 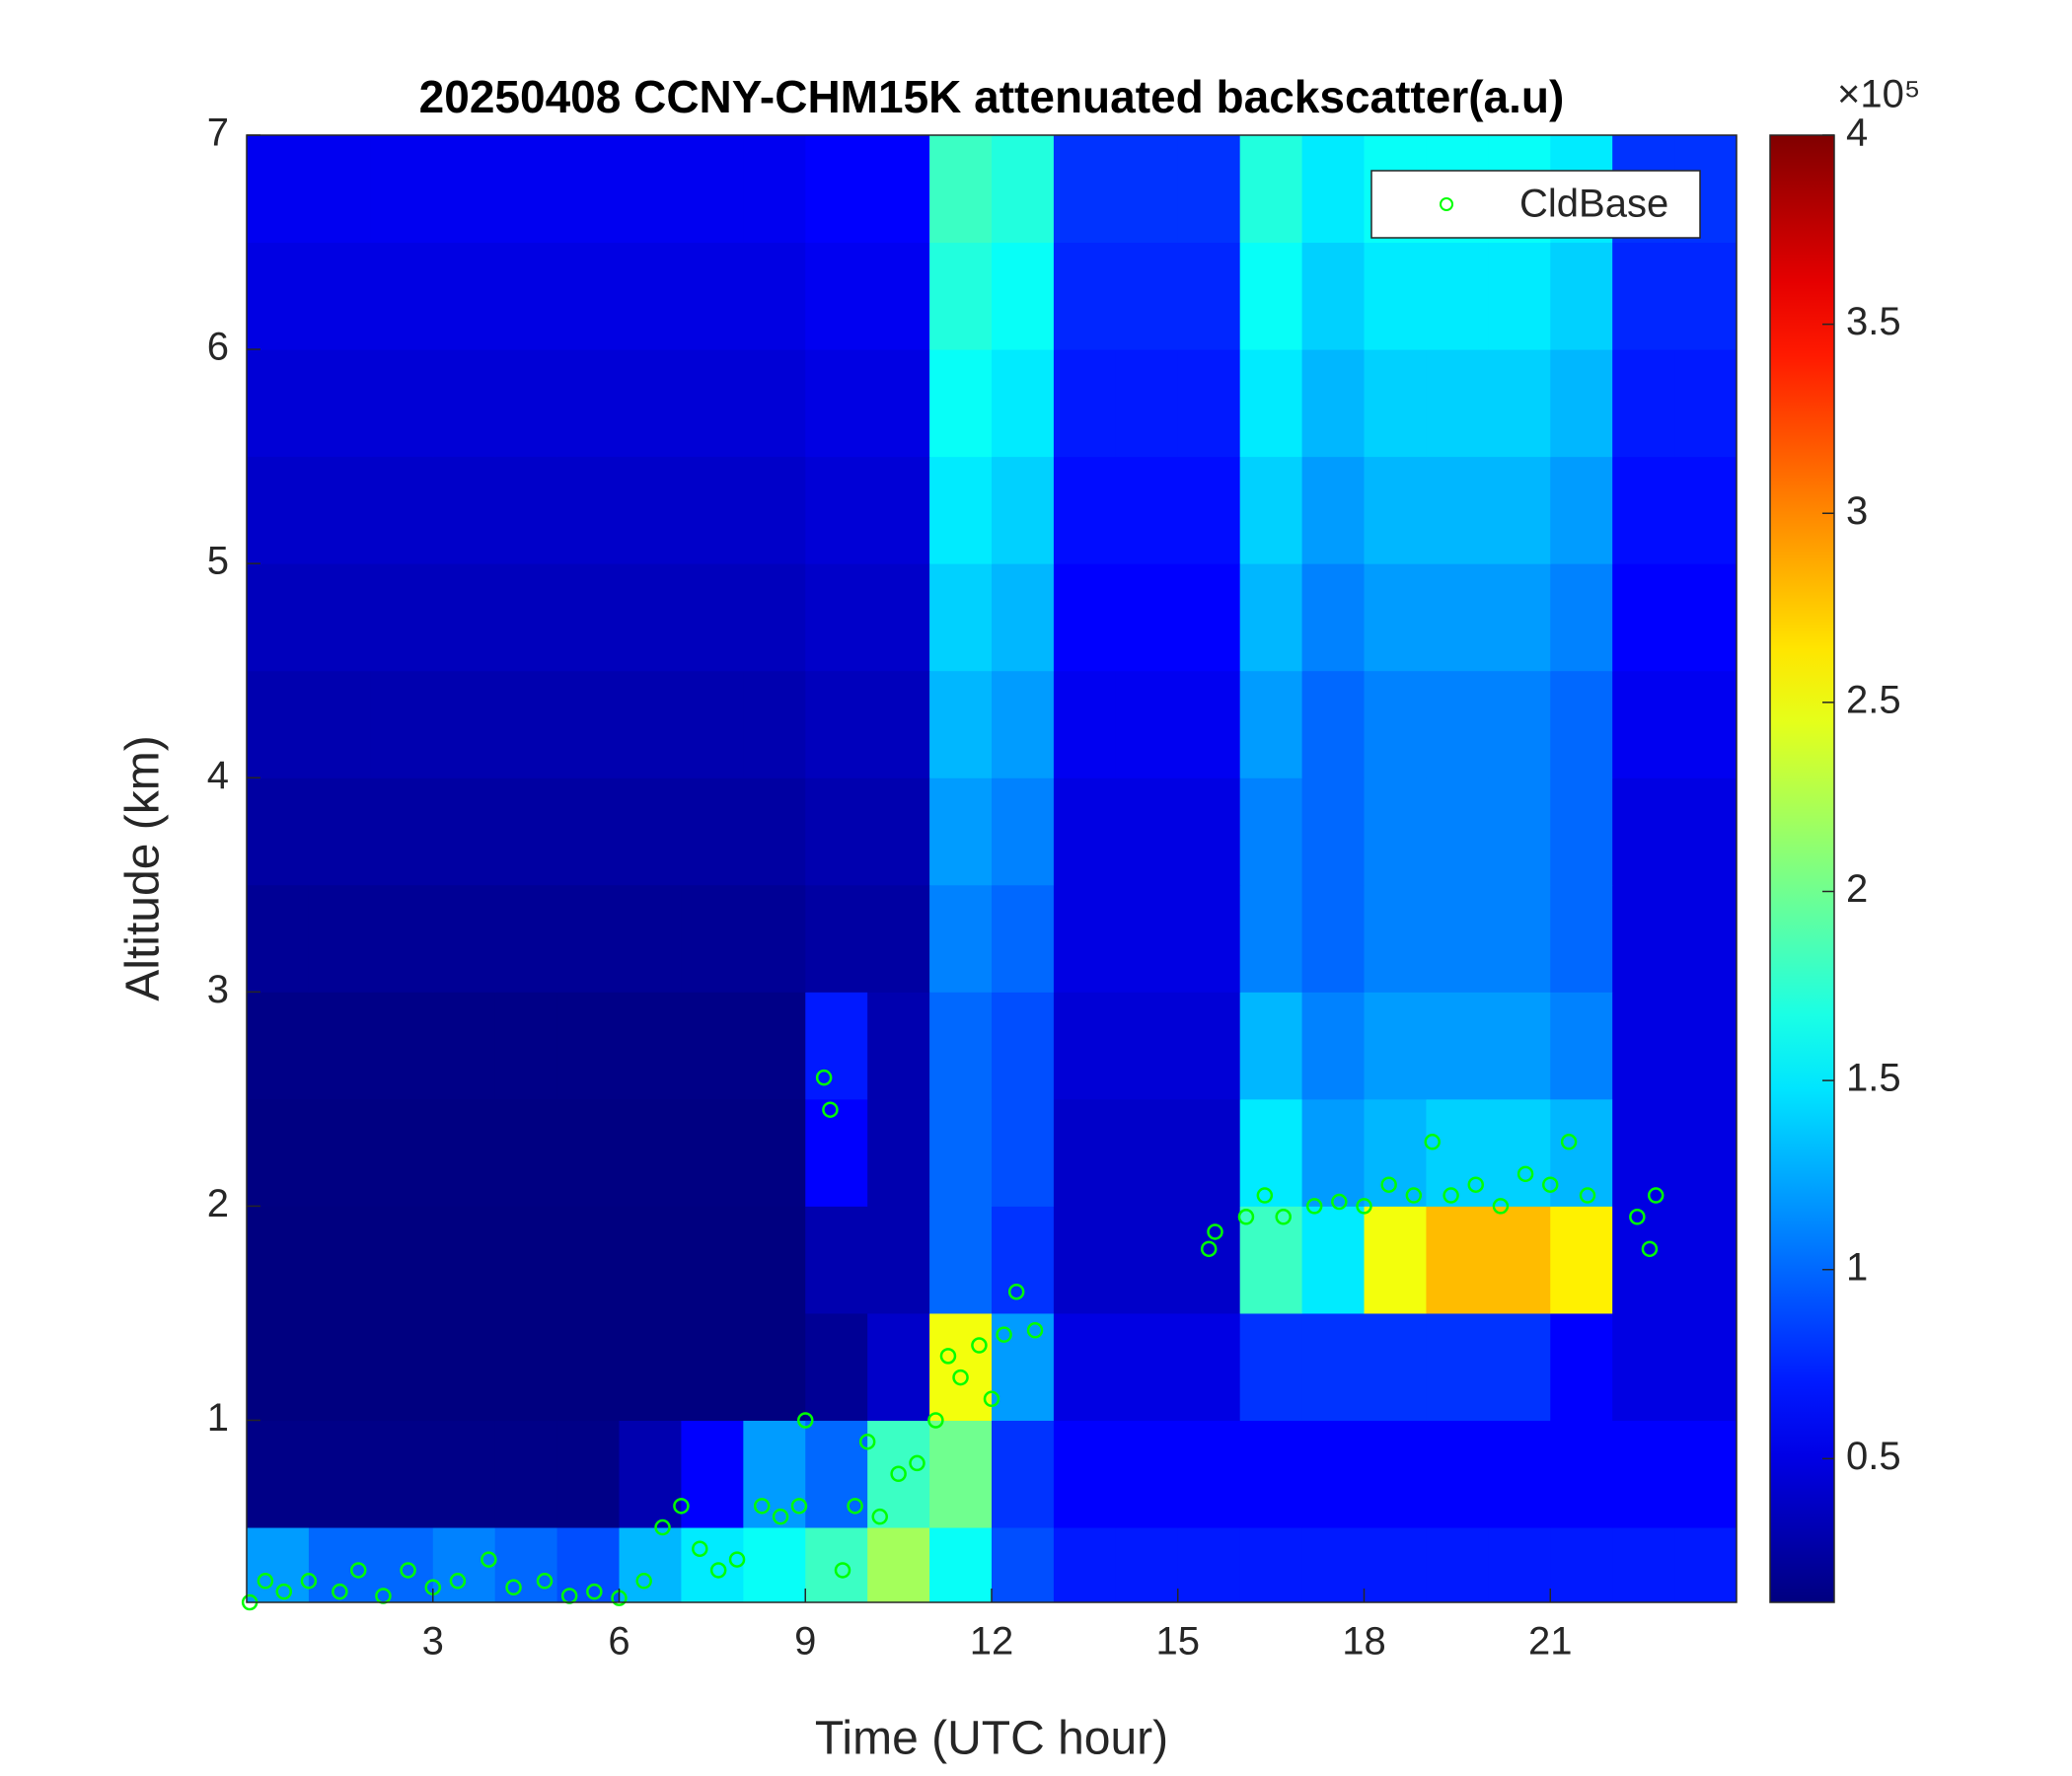 I want to click on x-tick-label: 15, so click(x=1179, y=1642).